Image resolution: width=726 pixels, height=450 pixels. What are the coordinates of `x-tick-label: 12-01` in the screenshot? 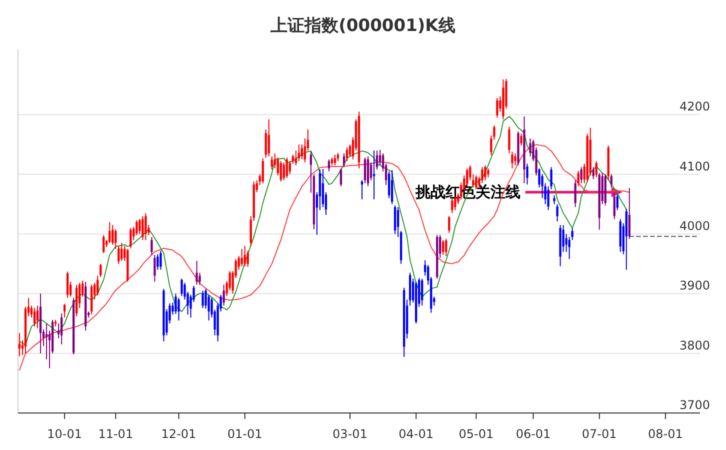 It's located at (178, 434).